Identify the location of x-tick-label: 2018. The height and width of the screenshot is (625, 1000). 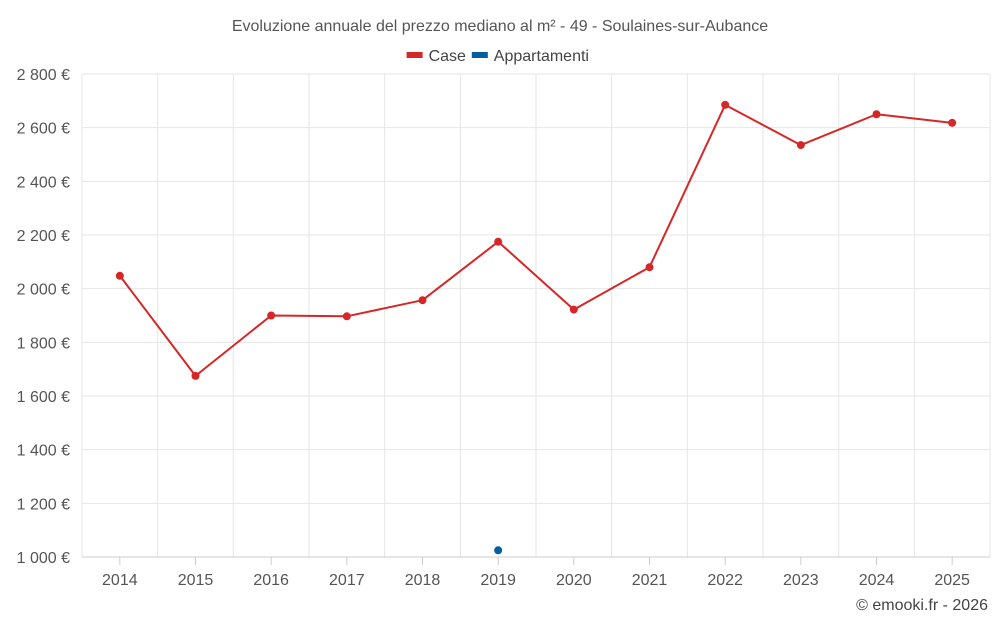
(423, 580).